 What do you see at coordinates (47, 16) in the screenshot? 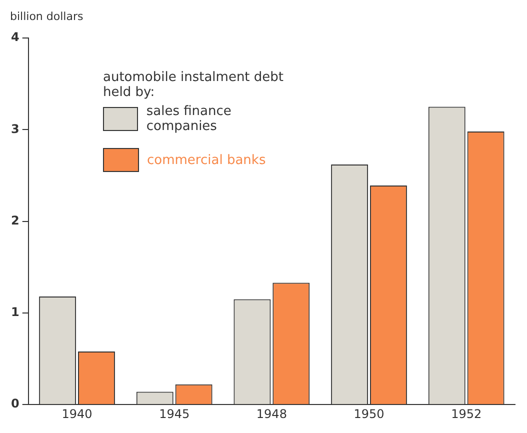
I see `y-axis-title: billion dollars` at bounding box center [47, 16].